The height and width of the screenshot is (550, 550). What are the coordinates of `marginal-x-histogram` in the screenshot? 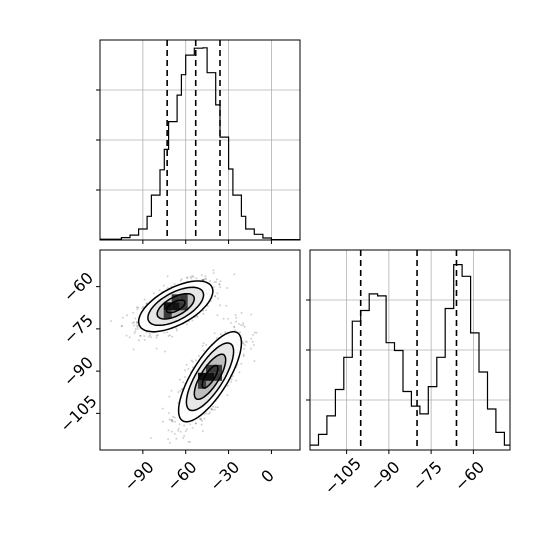 It's located at (200, 144).